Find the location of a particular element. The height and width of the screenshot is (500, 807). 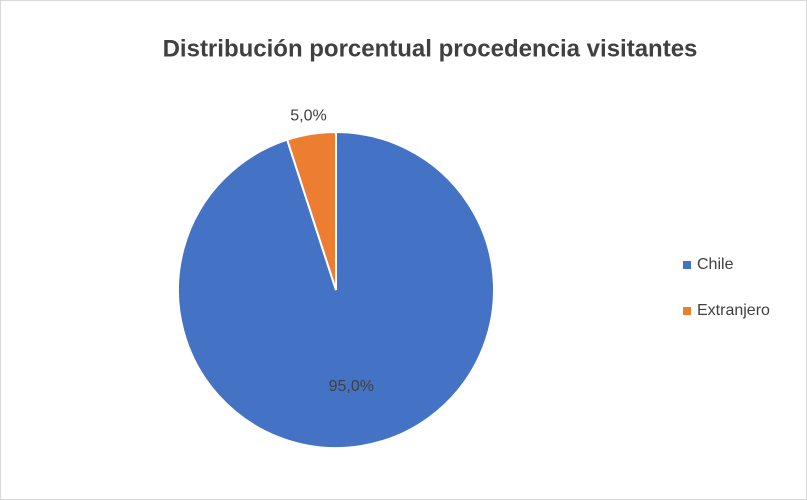

data-label: 5,0% is located at coordinates (308, 115).